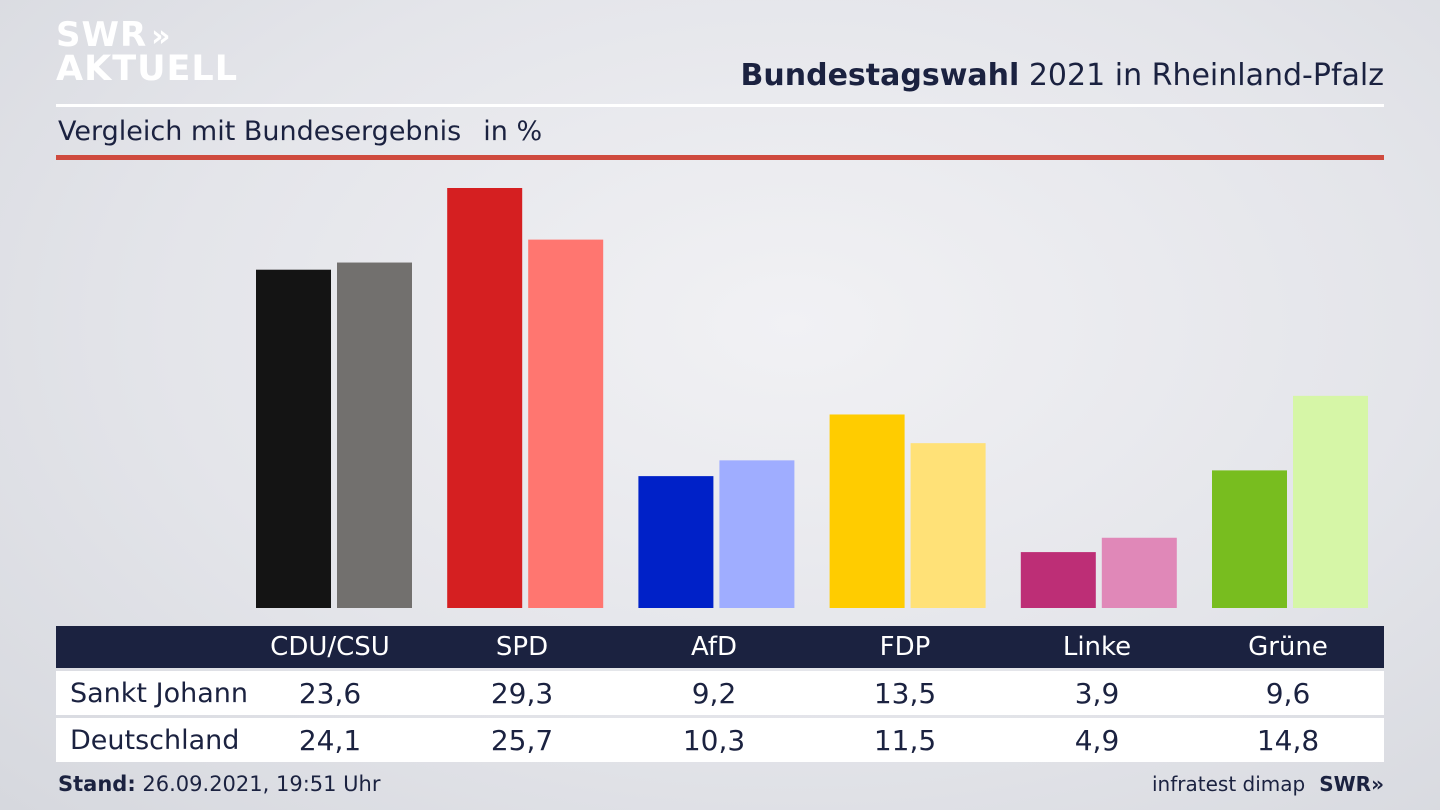 The image size is (1440, 810). What do you see at coordinates (147, 69) in the screenshot?
I see `logo-aktuell-text: AKTUELL` at bounding box center [147, 69].